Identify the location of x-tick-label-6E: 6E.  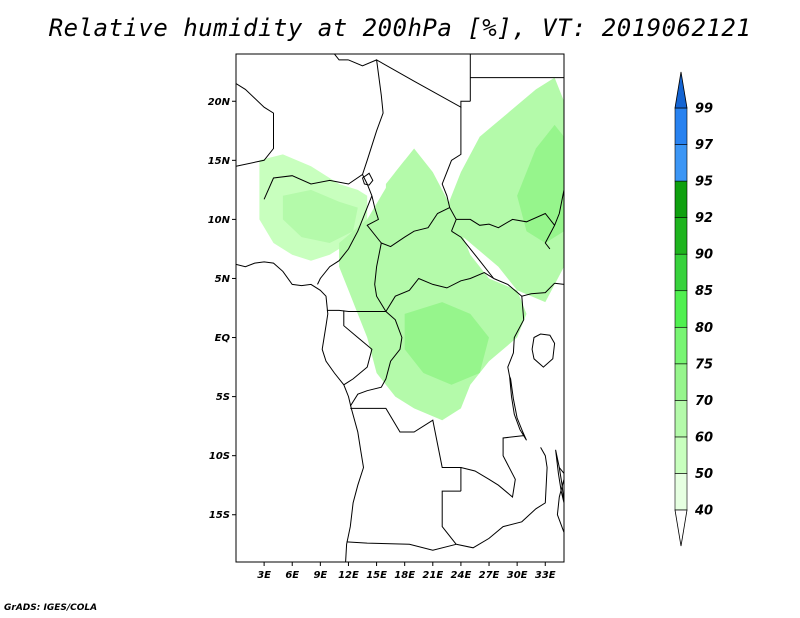
(292, 575).